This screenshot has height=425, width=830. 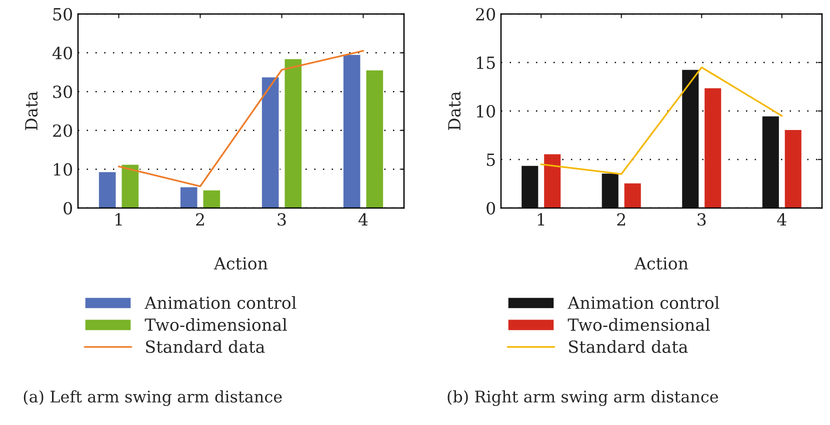 I want to click on text: (a) Left arm swing arm distance, so click(x=153, y=398).